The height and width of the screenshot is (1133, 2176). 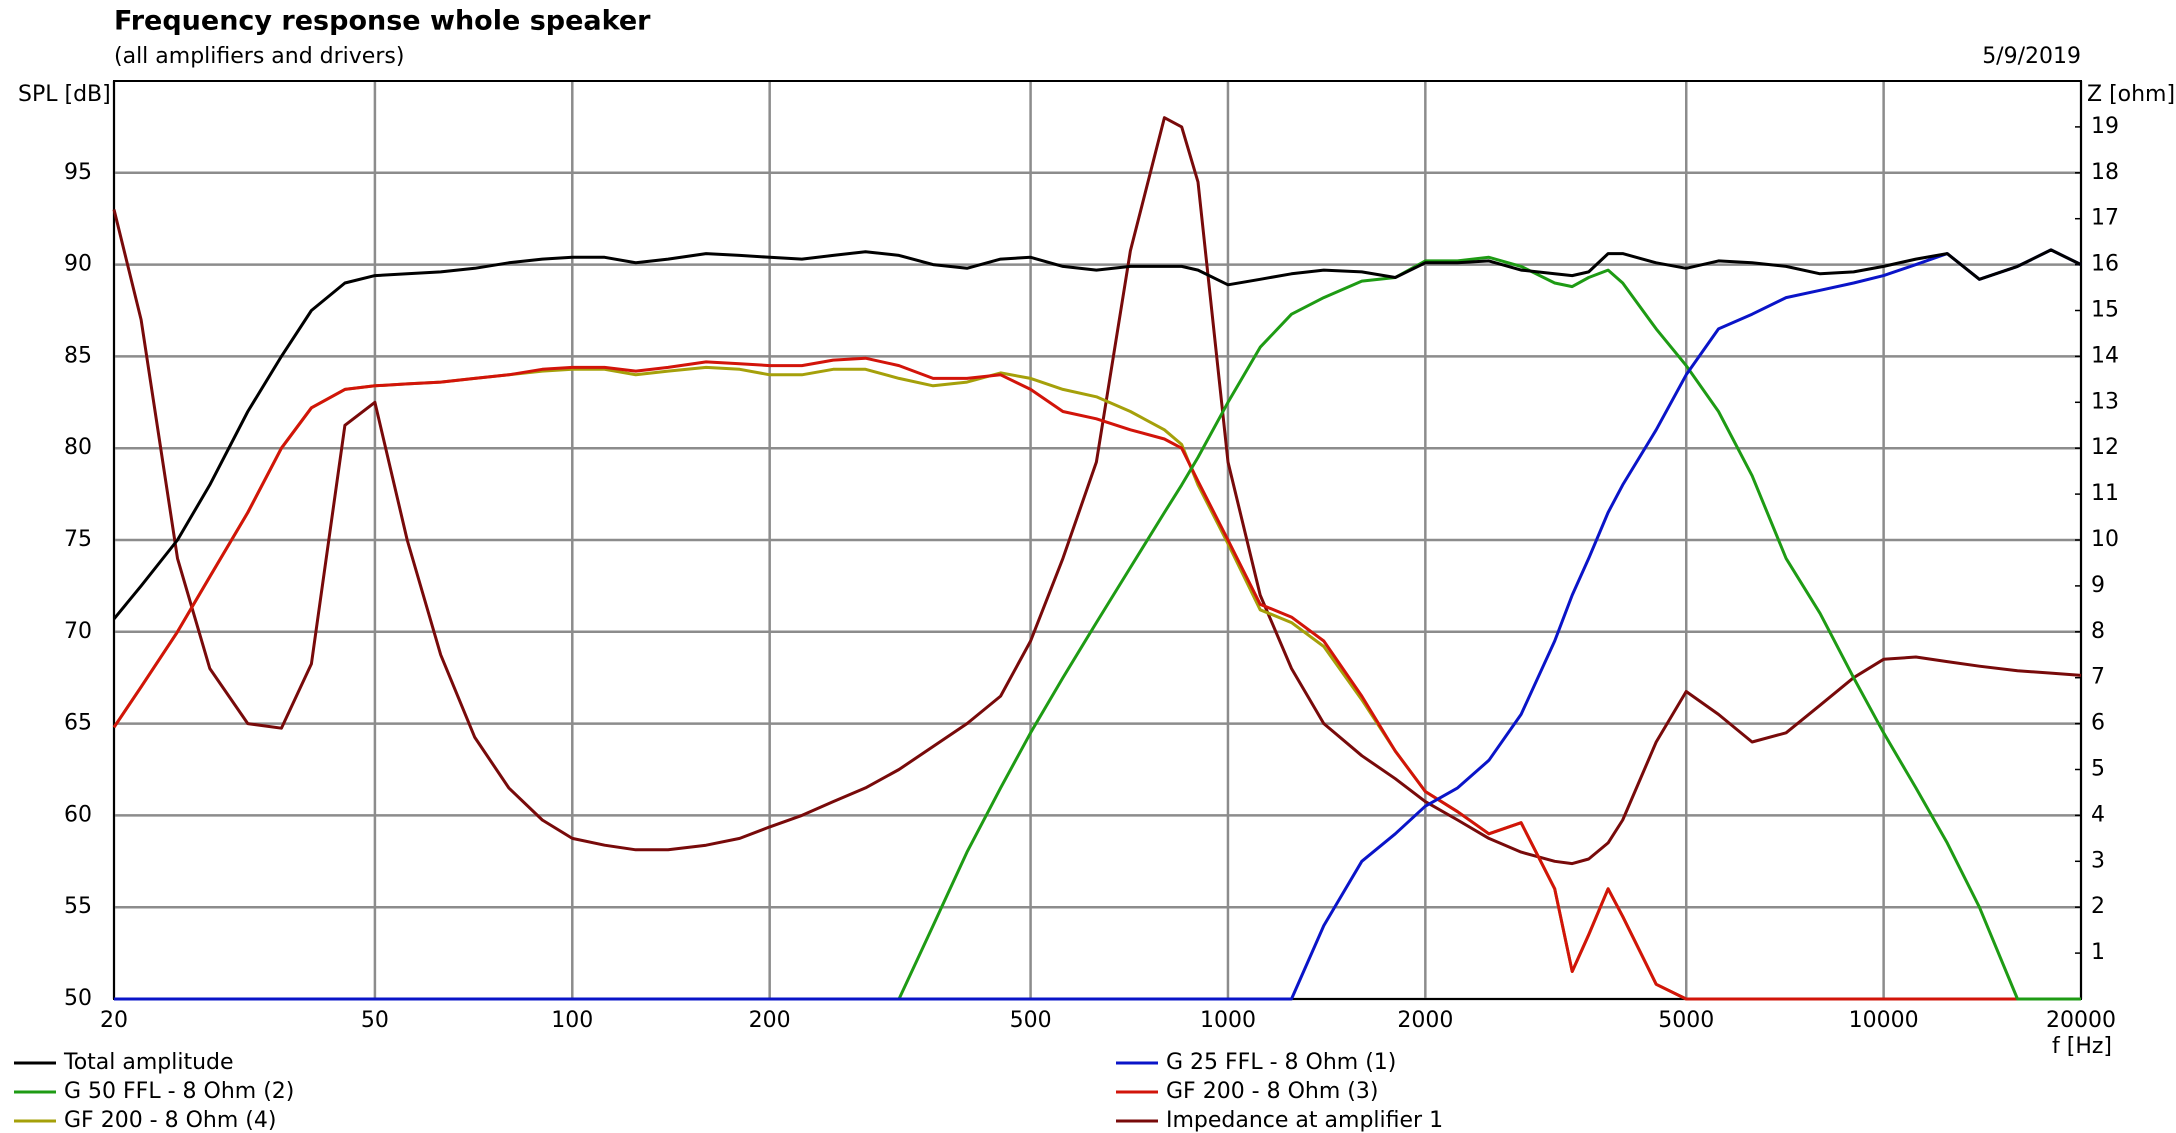 I want to click on x-tick-label: 2000, so click(x=1425, y=1020).